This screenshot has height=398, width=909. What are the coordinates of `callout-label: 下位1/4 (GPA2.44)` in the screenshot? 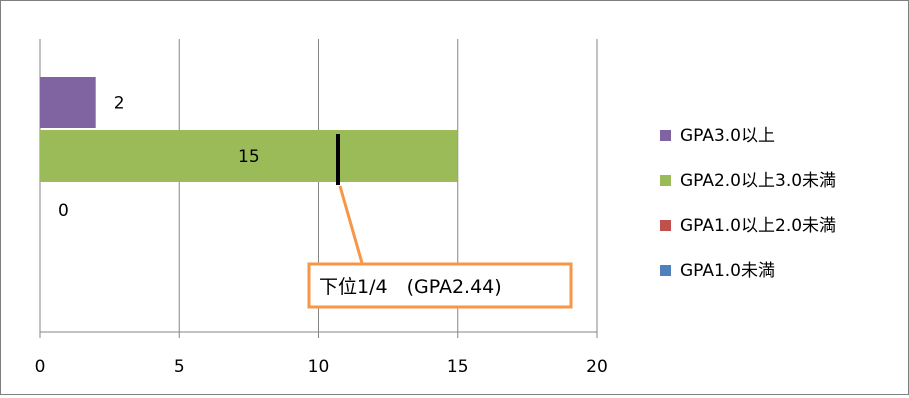 It's located at (410, 287).